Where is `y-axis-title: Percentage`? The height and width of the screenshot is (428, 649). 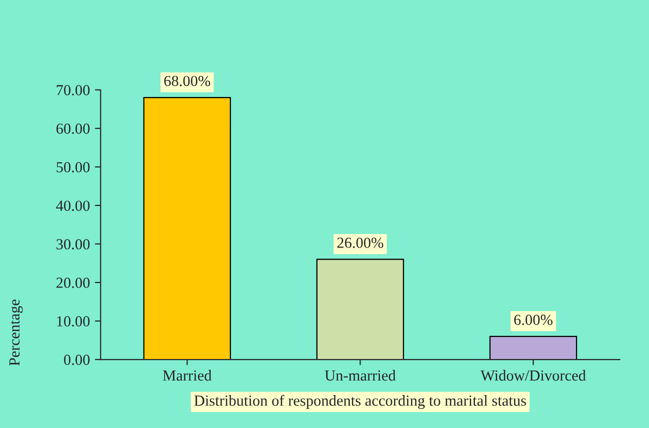 y-axis-title: Percentage is located at coordinates (16, 333).